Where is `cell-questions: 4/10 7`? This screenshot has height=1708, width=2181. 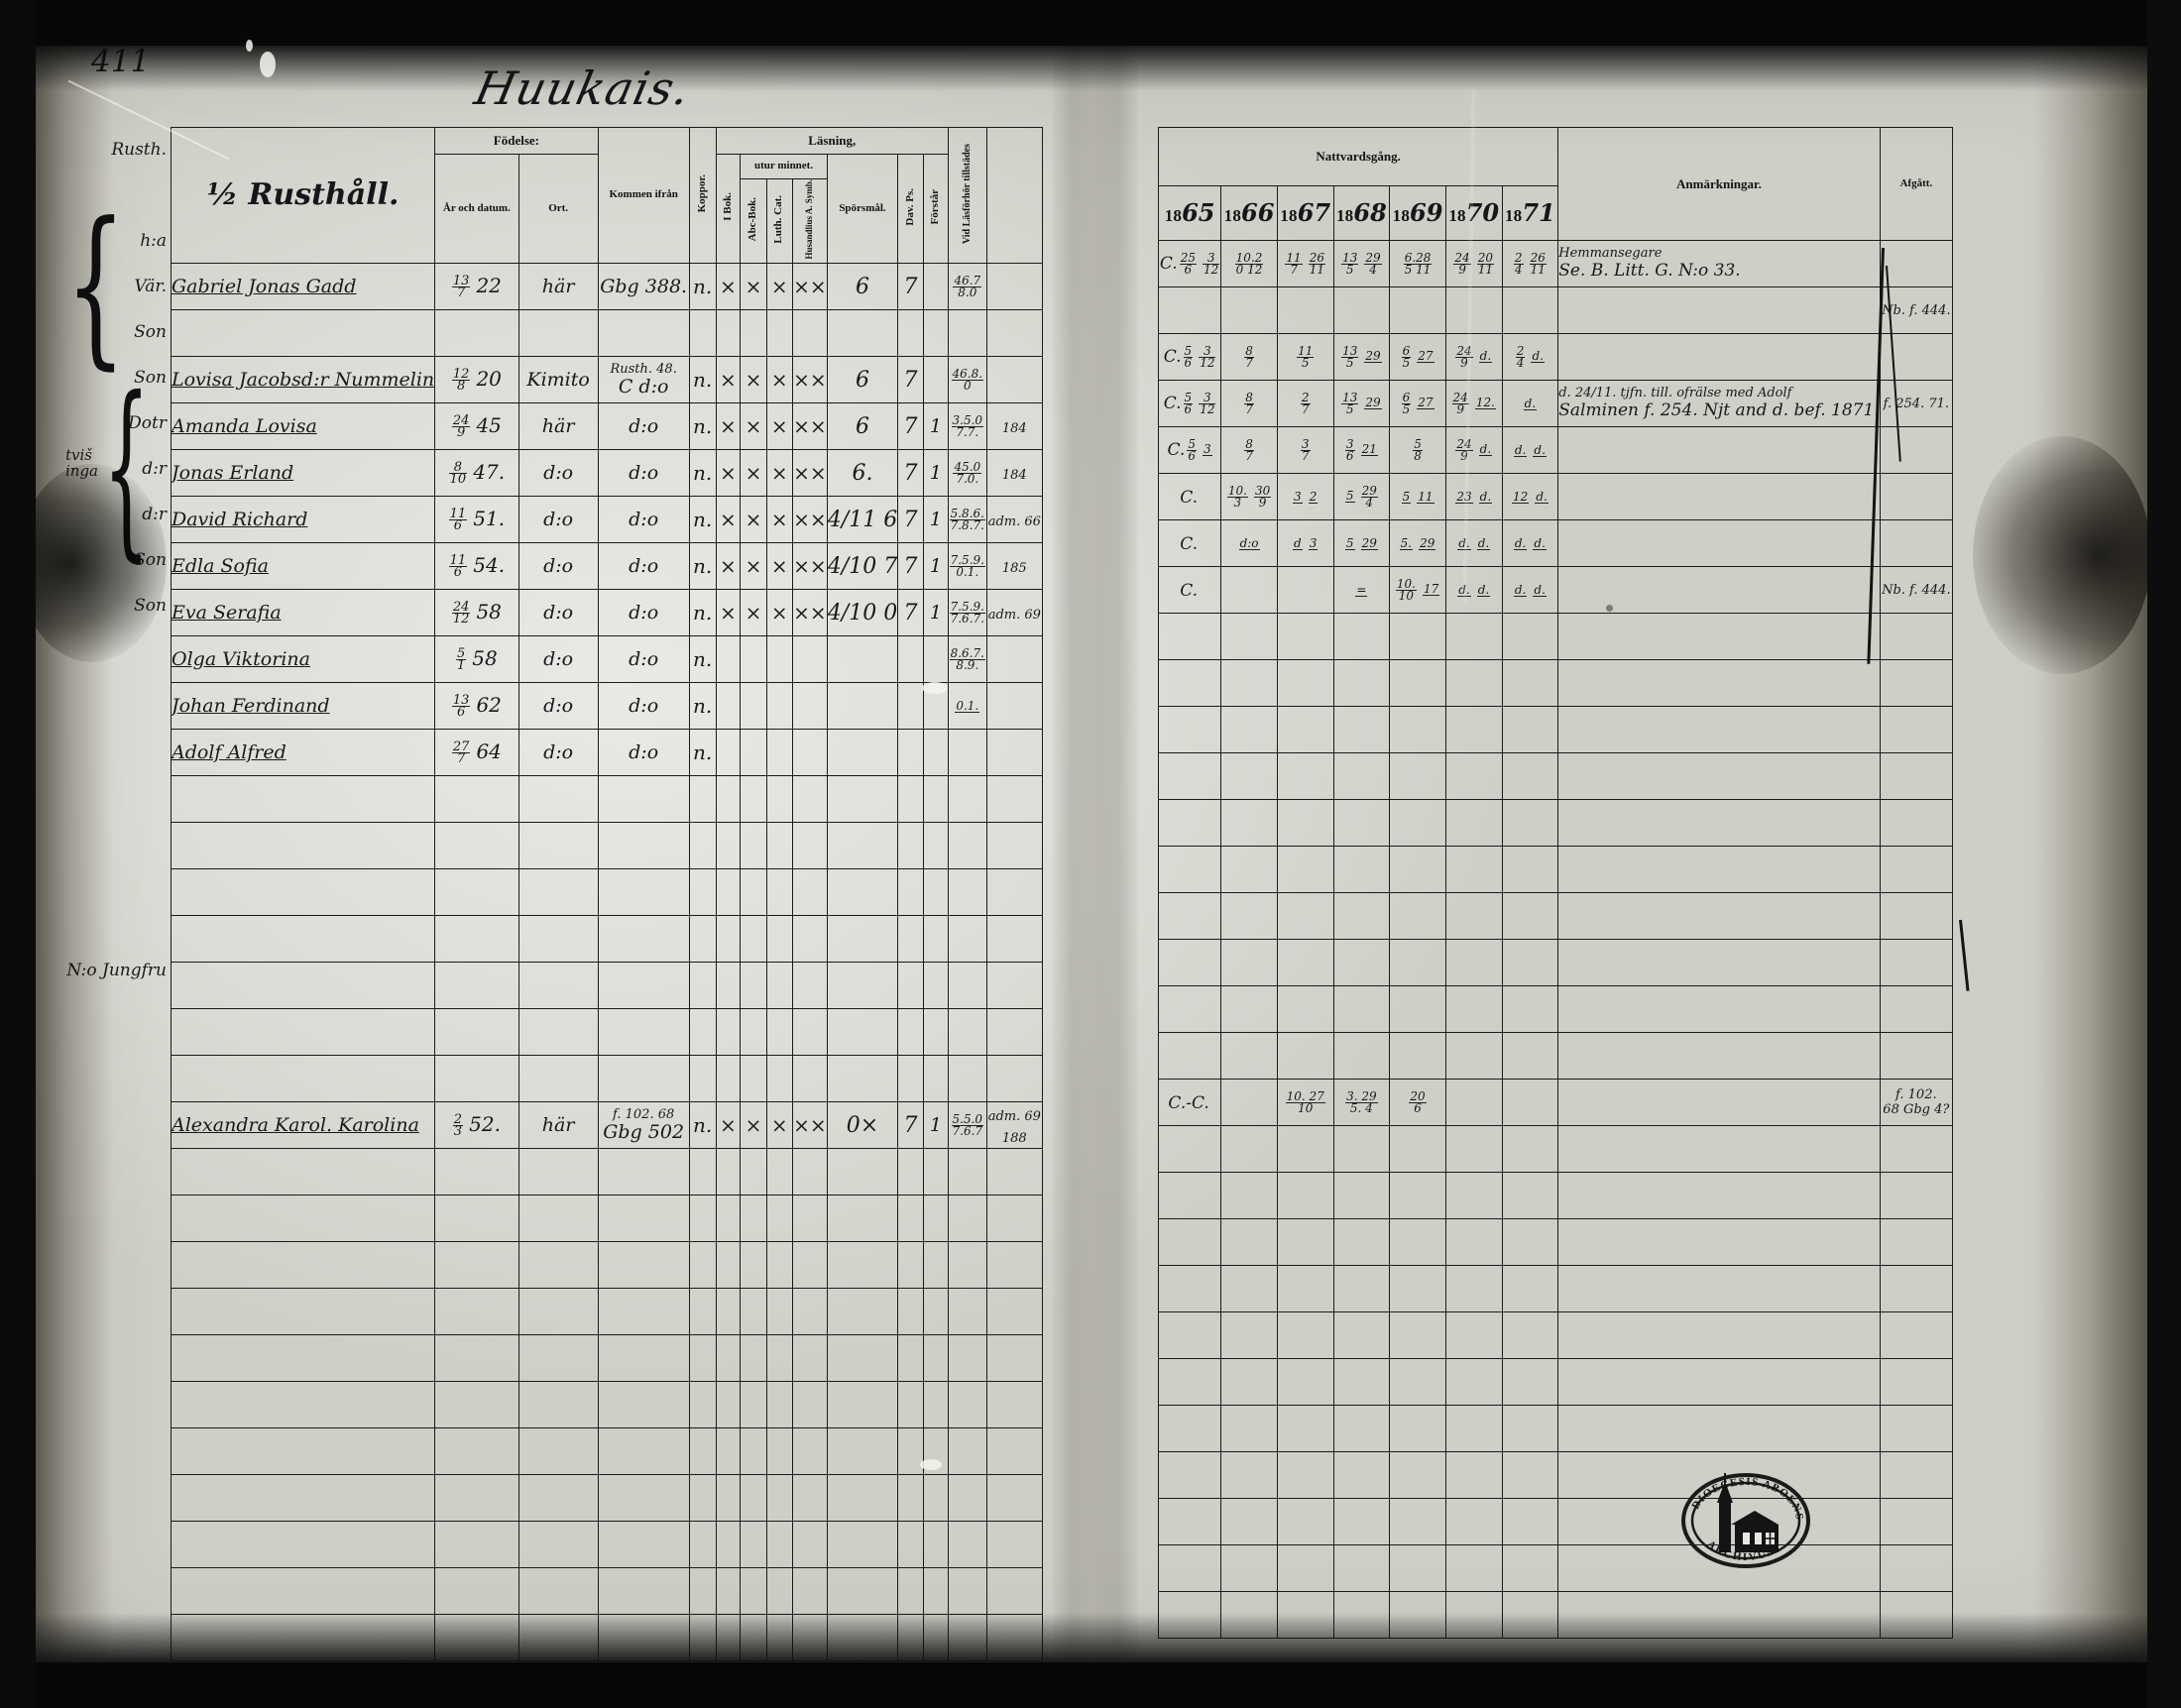 cell-questions: 4/10 7 is located at coordinates (862, 566).